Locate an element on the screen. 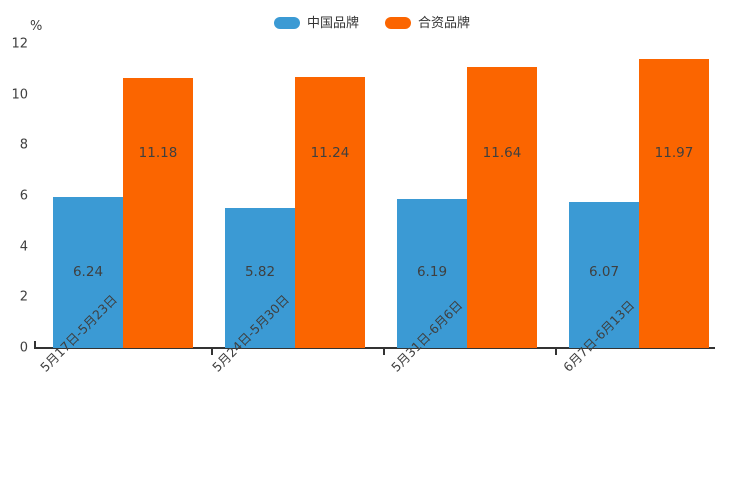  chart-legend: 中国品牌 合资品牌 is located at coordinates (372, 23).